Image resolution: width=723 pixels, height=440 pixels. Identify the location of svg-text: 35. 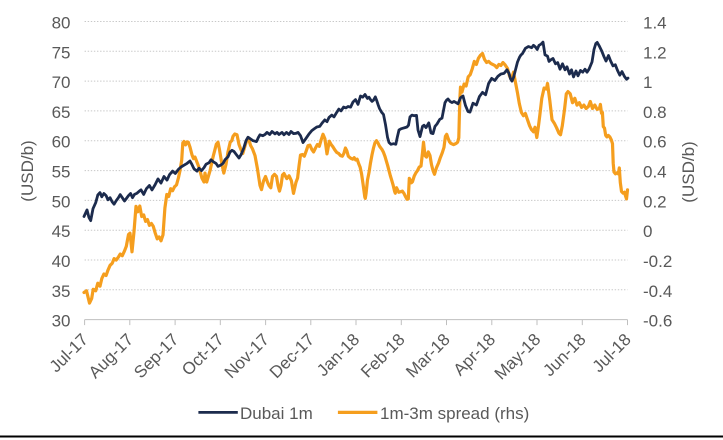
(61, 291).